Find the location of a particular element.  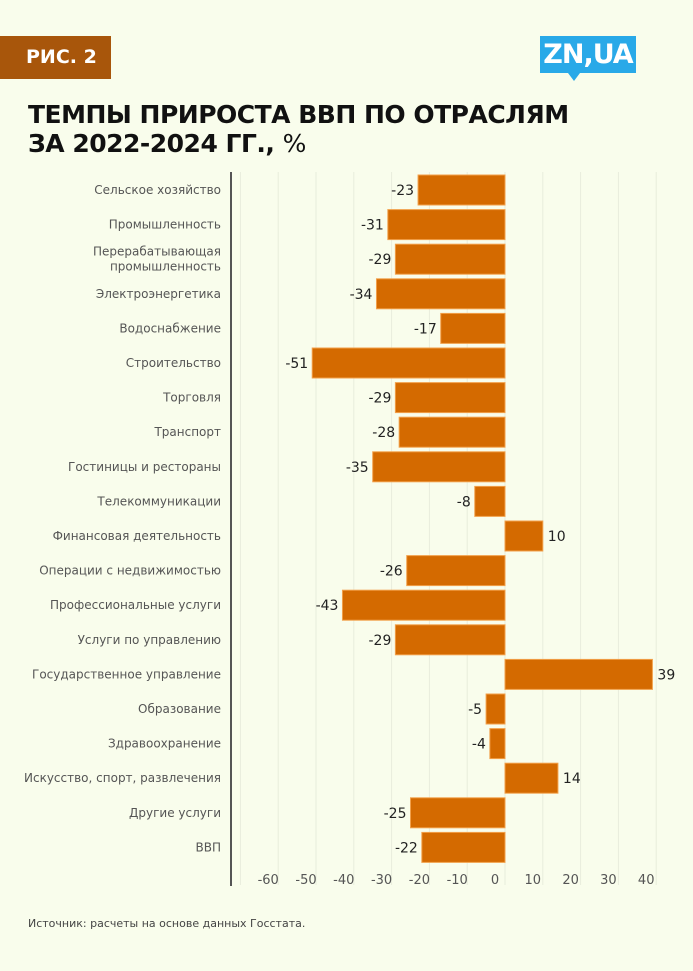

category-label: Гостиницы и рестораны is located at coordinates (144, 467).